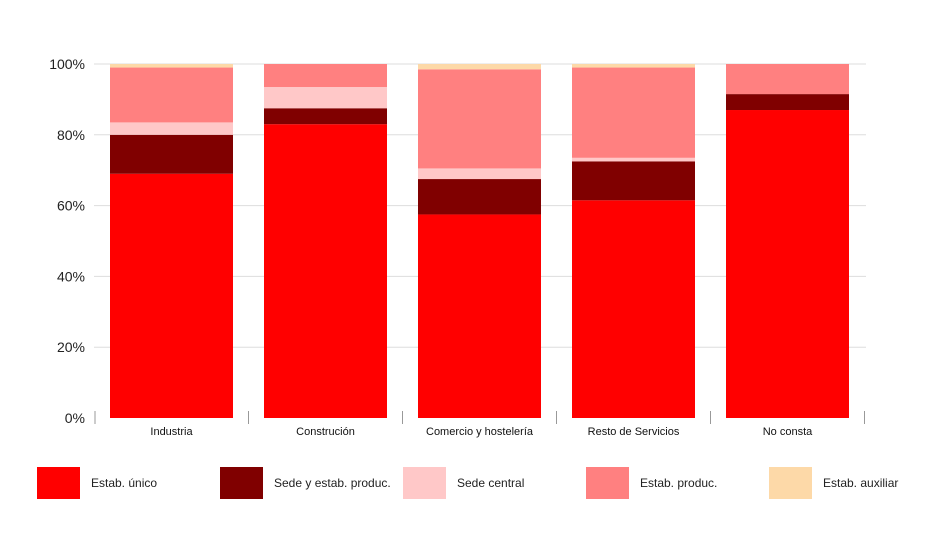 The height and width of the screenshot is (542, 938). What do you see at coordinates (171, 128) in the screenshot?
I see `bar-industria-sede-central` at bounding box center [171, 128].